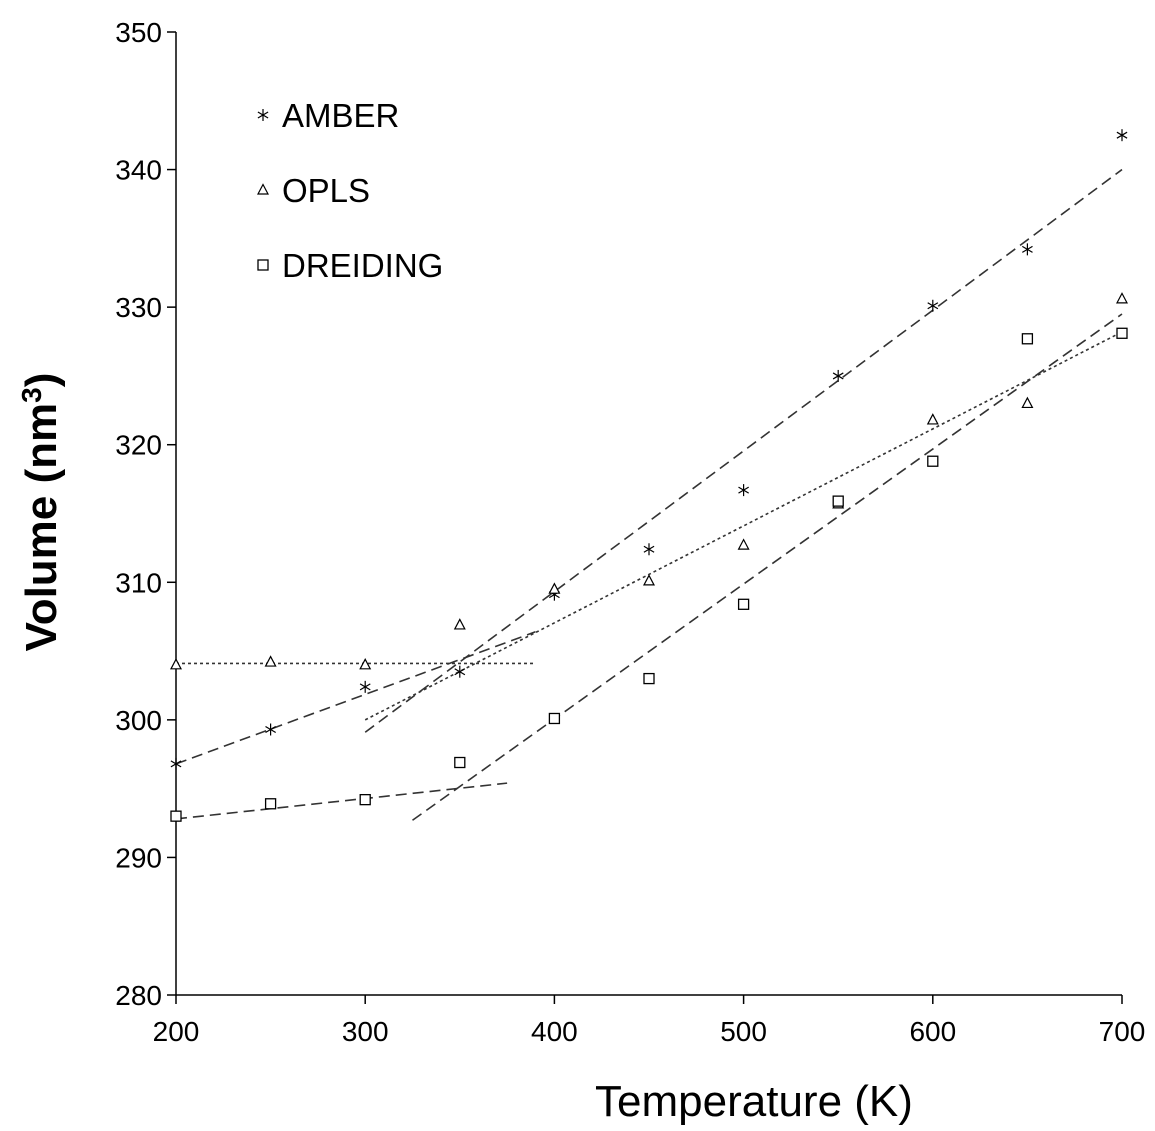 This screenshot has height=1131, width=1155. I want to click on y-tick-label: 350, so click(138, 32).